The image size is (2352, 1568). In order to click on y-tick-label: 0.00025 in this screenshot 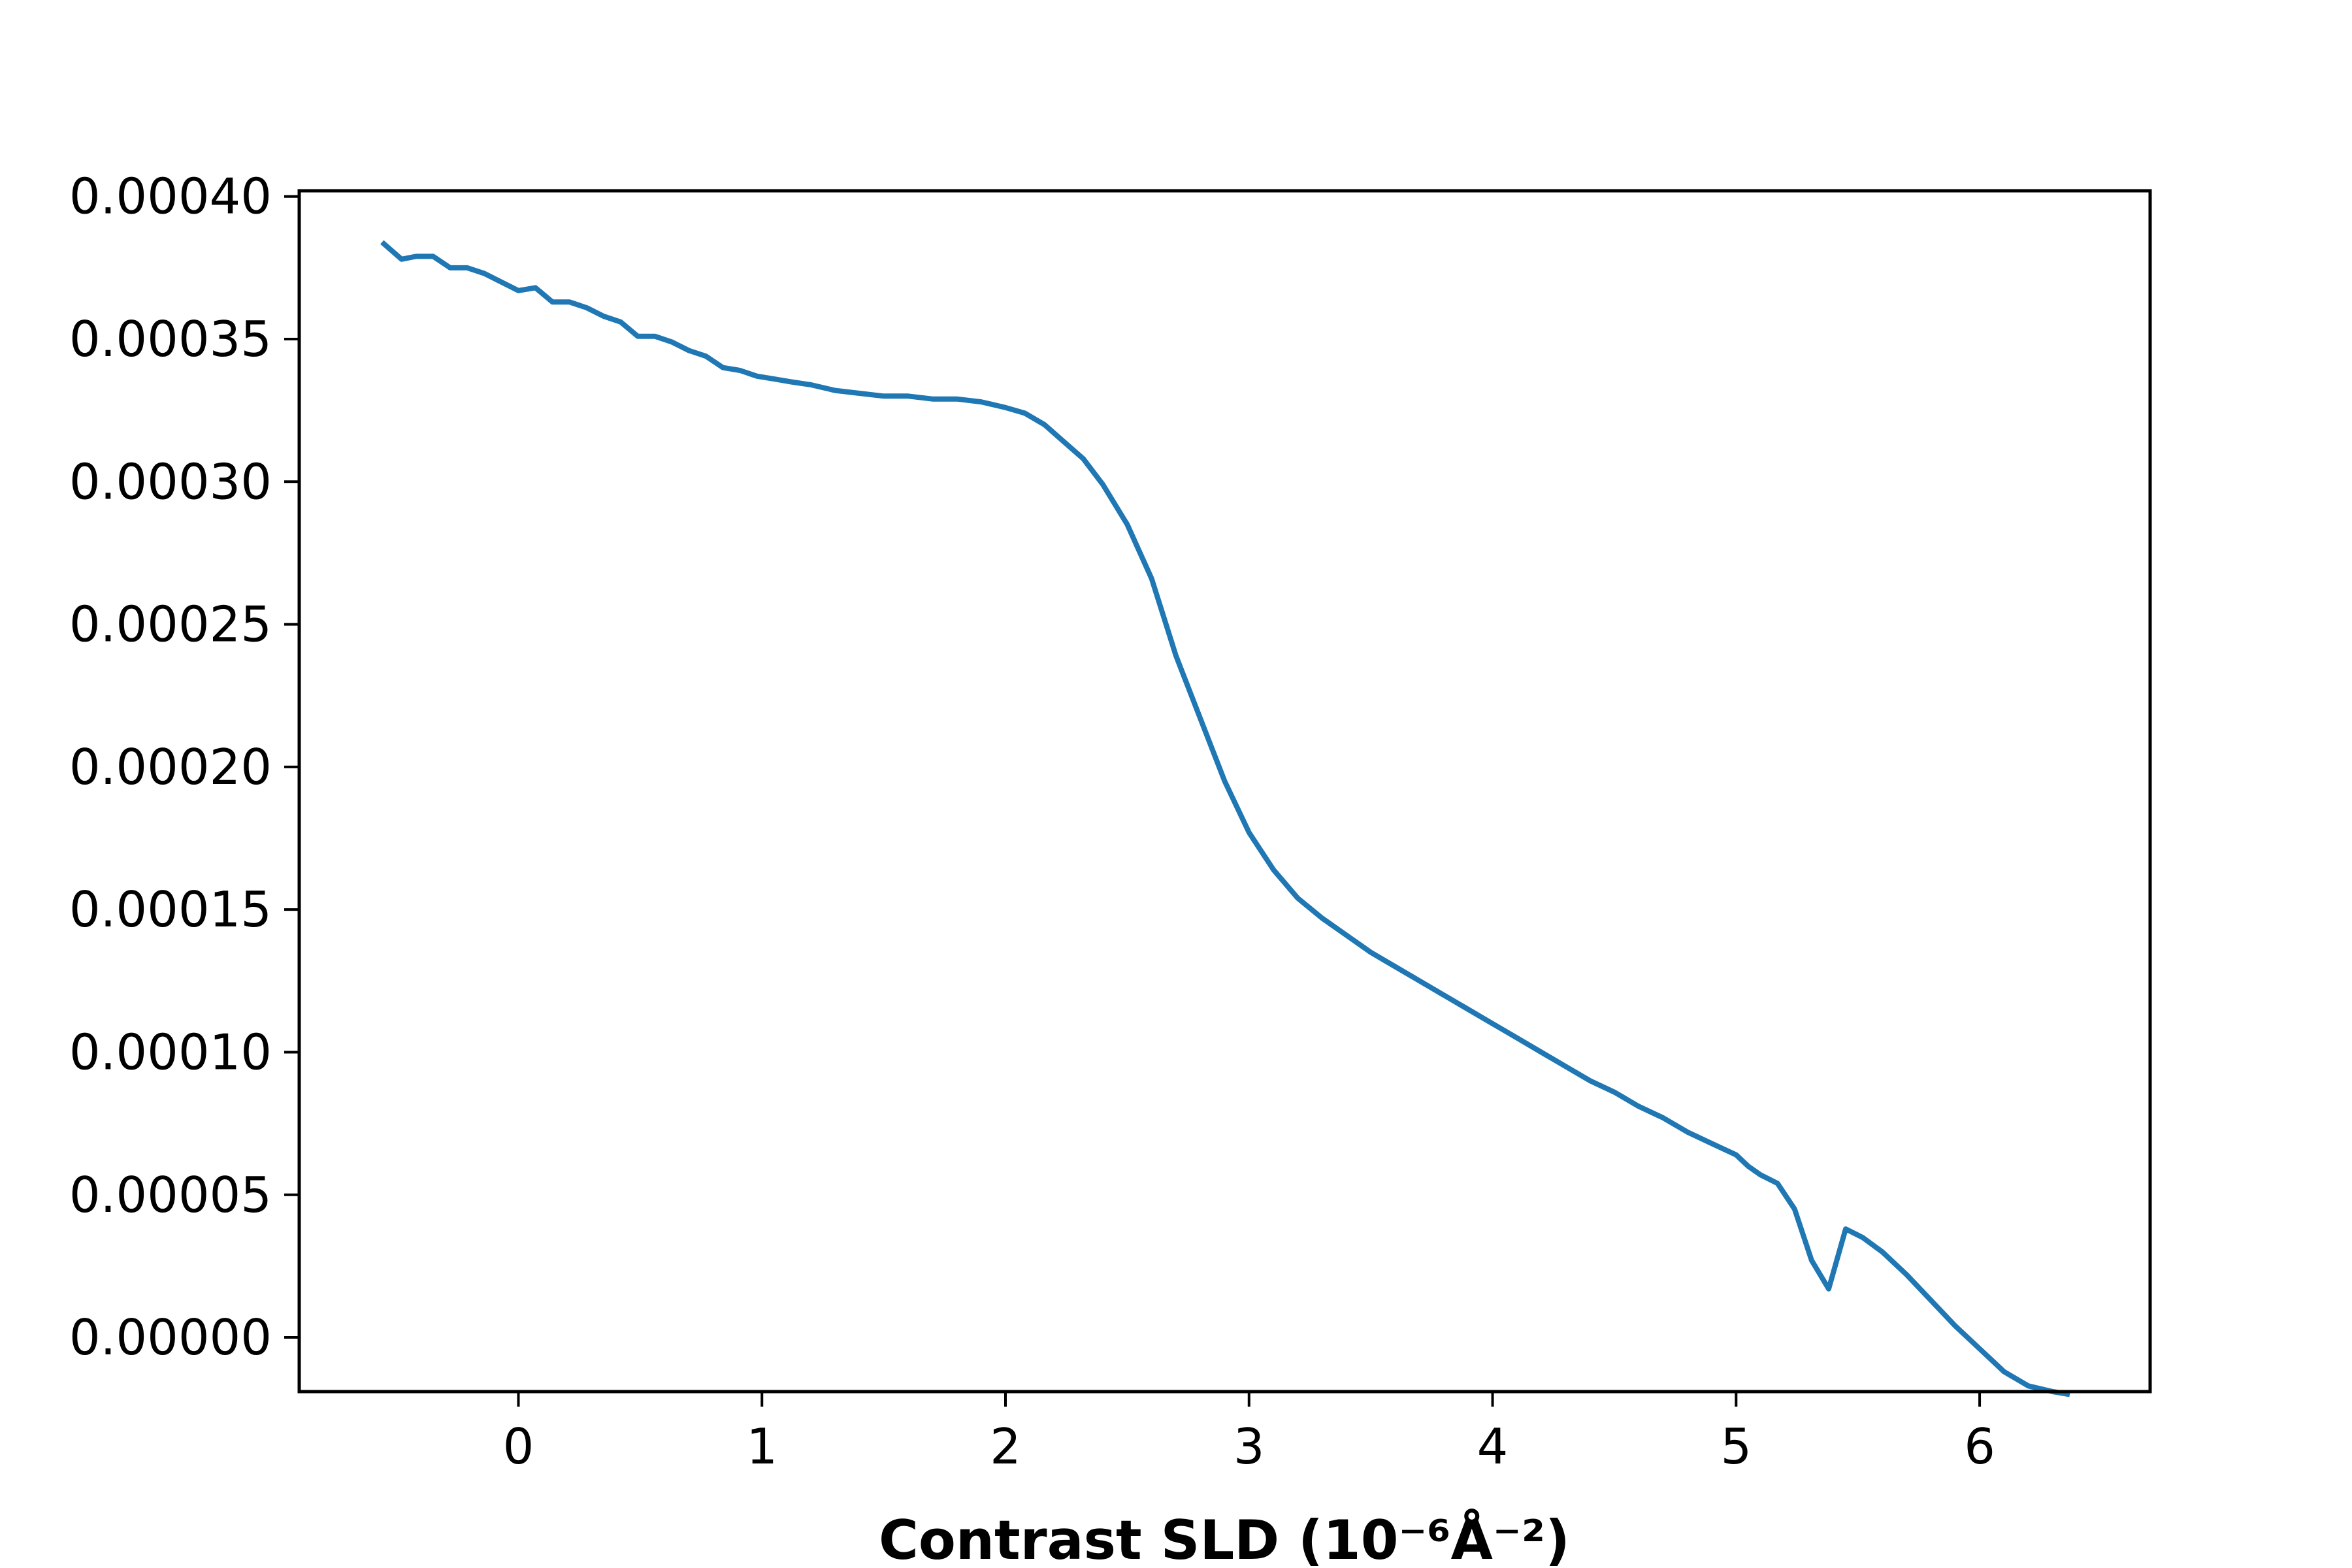, I will do `click(170, 624)`.